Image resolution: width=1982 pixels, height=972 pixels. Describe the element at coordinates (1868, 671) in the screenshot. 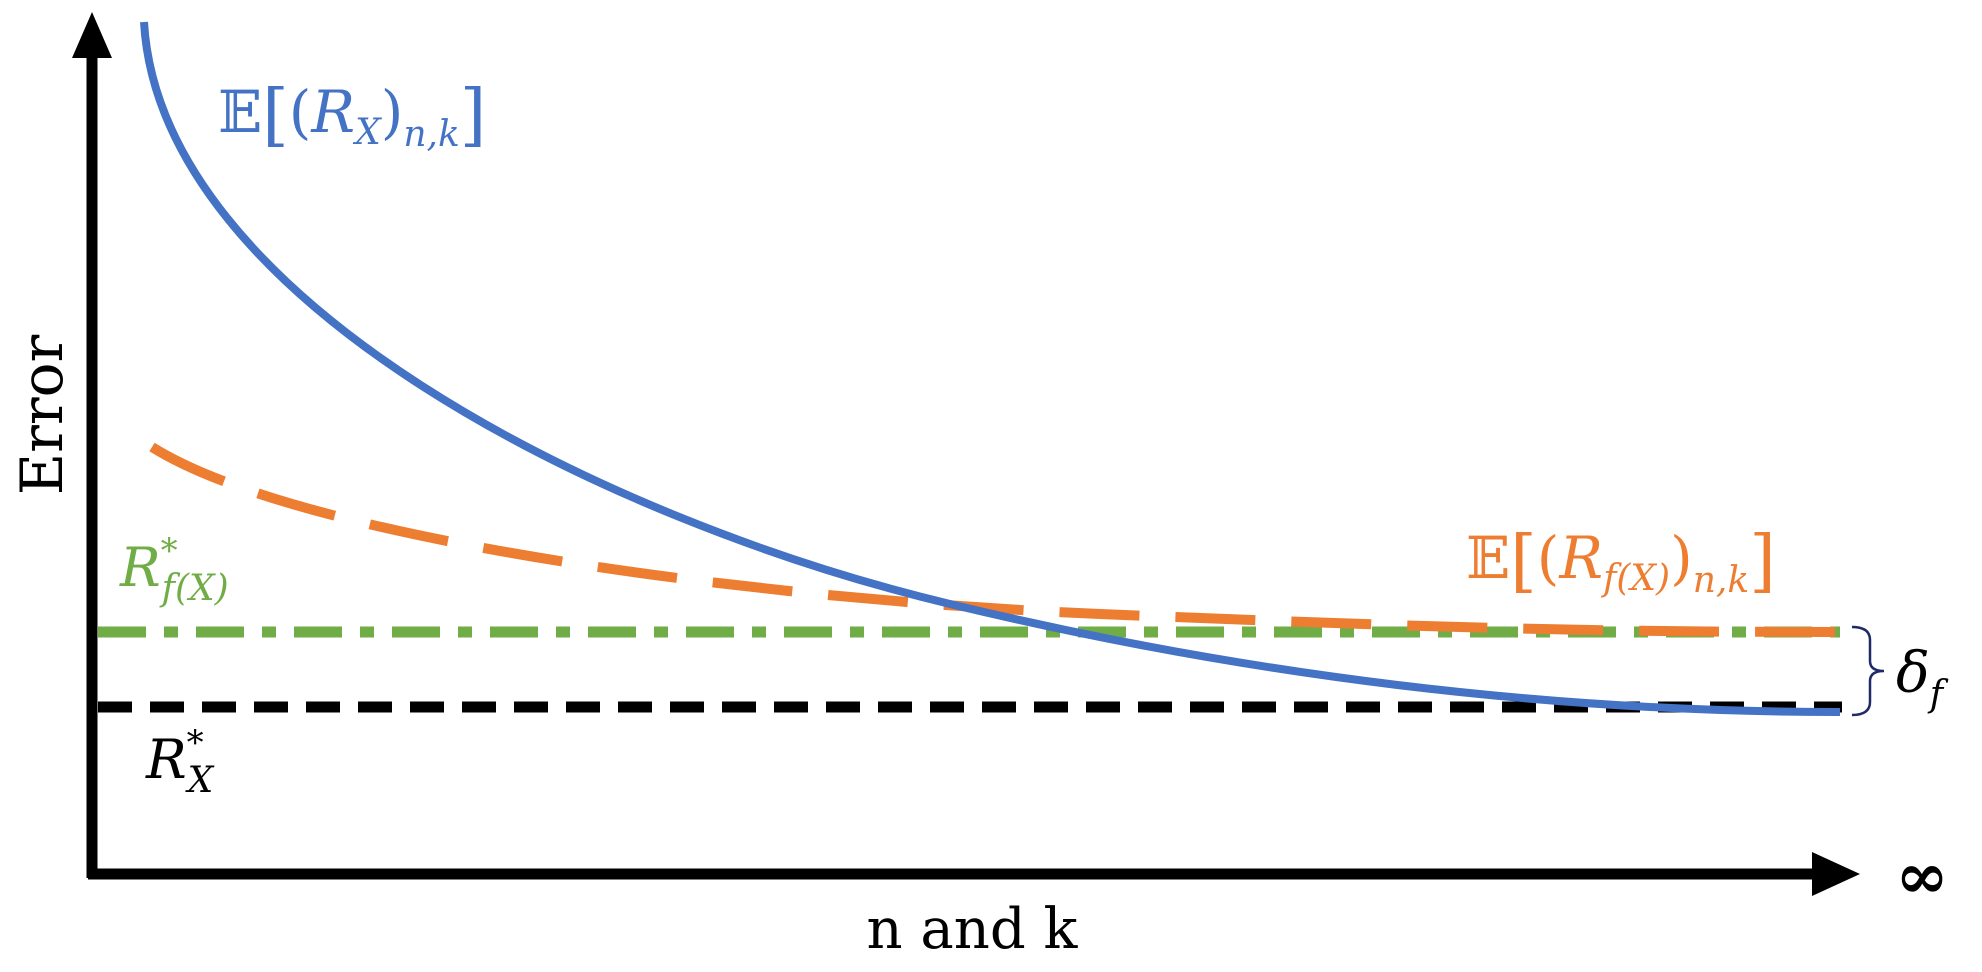

I see `gap-brace` at that location.